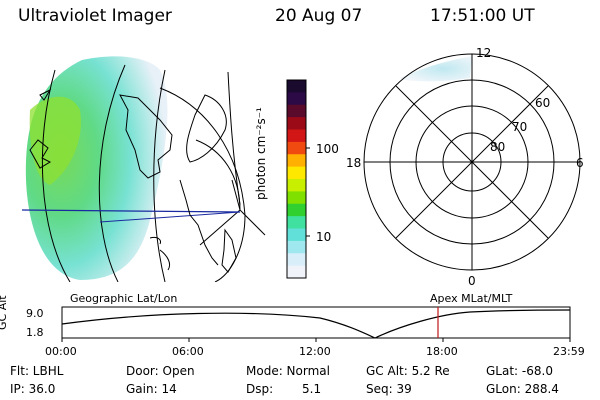 This screenshot has width=600, height=400. I want to click on altitude-timeline, so click(316, 324).